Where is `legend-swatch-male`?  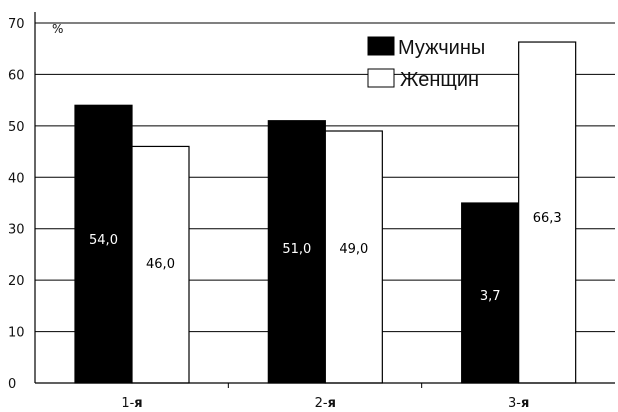
legend-swatch-male is located at coordinates (381, 46).